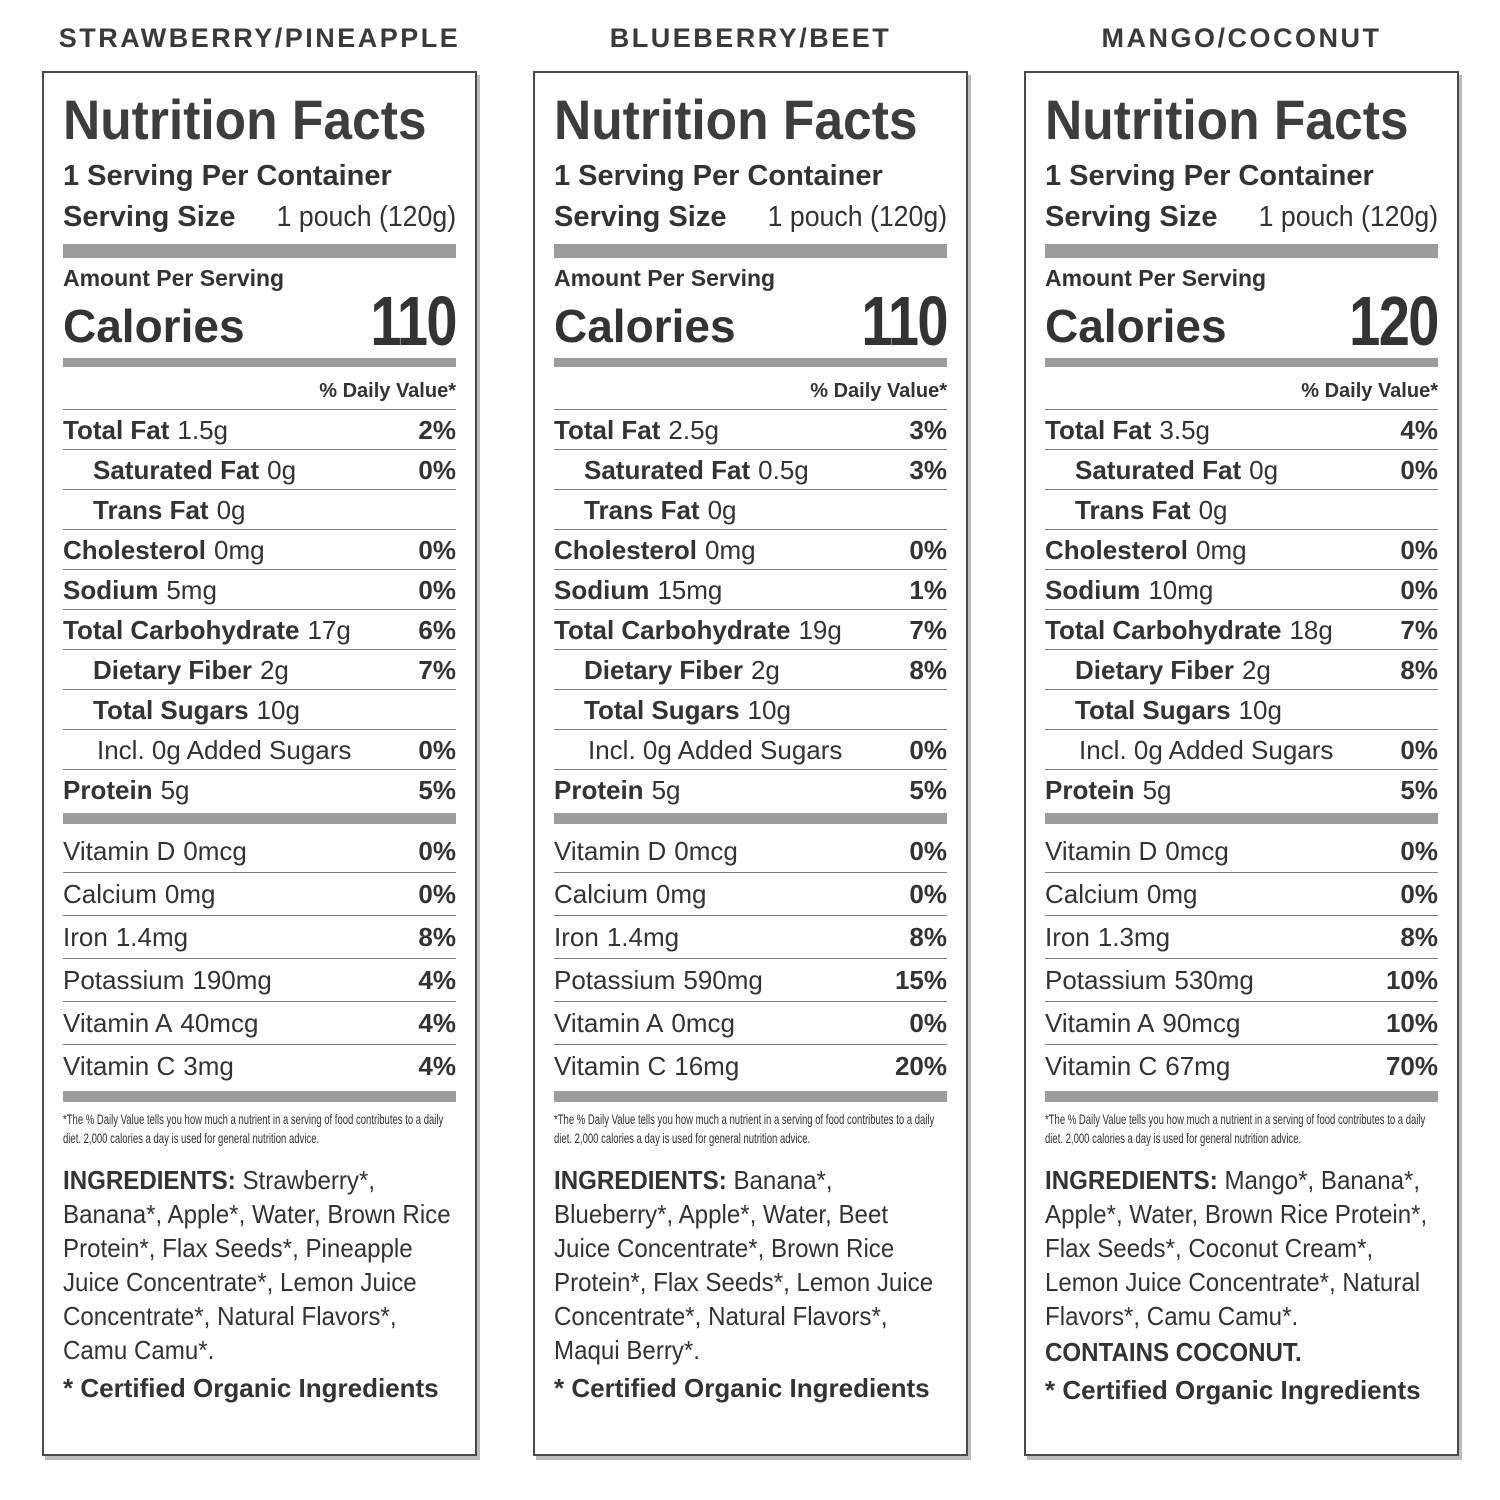 Image resolution: width=1500 pixels, height=1500 pixels. Describe the element at coordinates (437, 429) in the screenshot. I see `nutrient-daily-value: 2%` at that location.